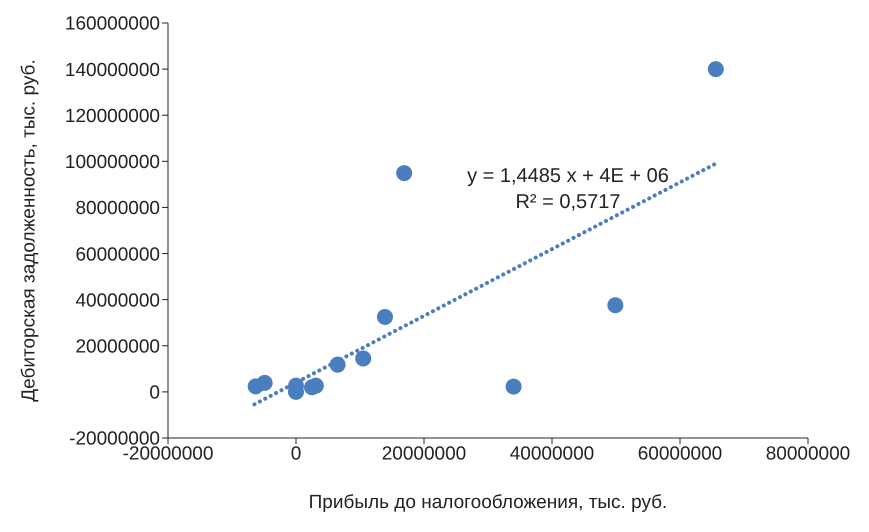 The image size is (869, 532). What do you see at coordinates (117, 209) in the screenshot?
I see `y-tick-label: 80000000` at bounding box center [117, 209].